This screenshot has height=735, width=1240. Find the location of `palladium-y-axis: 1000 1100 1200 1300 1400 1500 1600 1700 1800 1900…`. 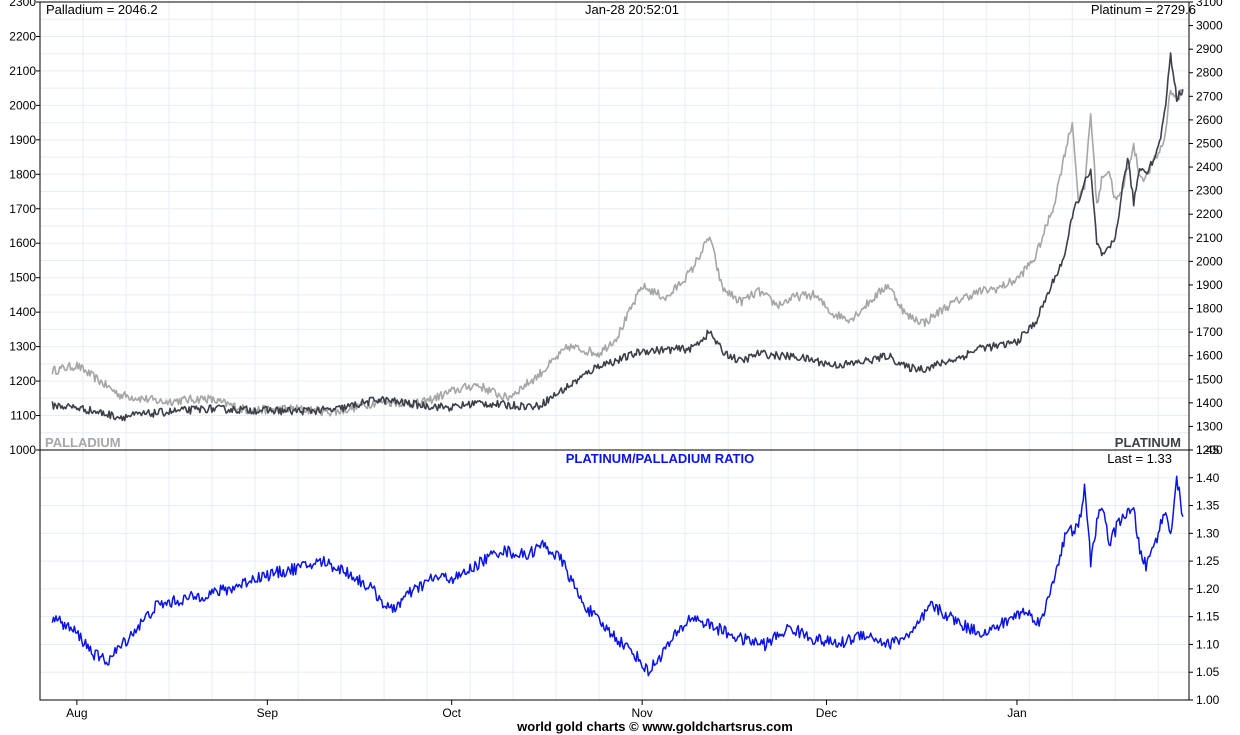

palladium-y-axis: 1000 1100 1200 1300 1400 1500 1600 1700 1800 1900… is located at coordinates (24, 228).